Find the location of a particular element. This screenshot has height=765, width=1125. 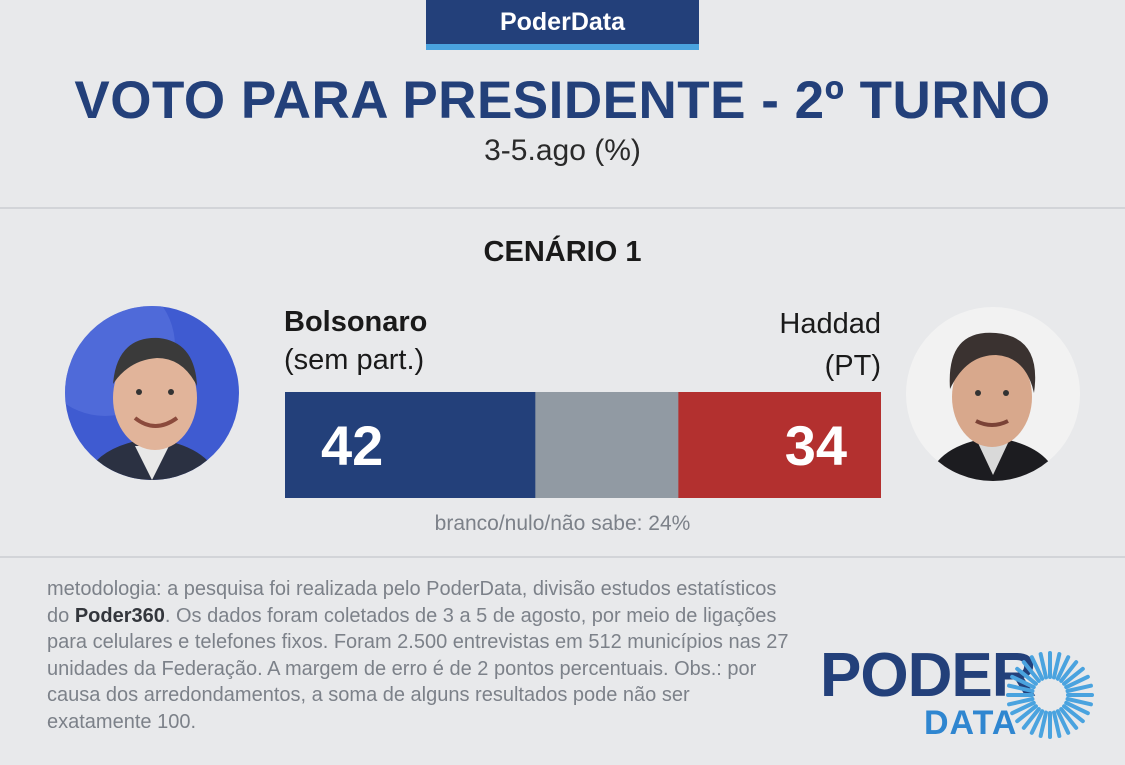

brand-tab: PoderData is located at coordinates (562, 25).